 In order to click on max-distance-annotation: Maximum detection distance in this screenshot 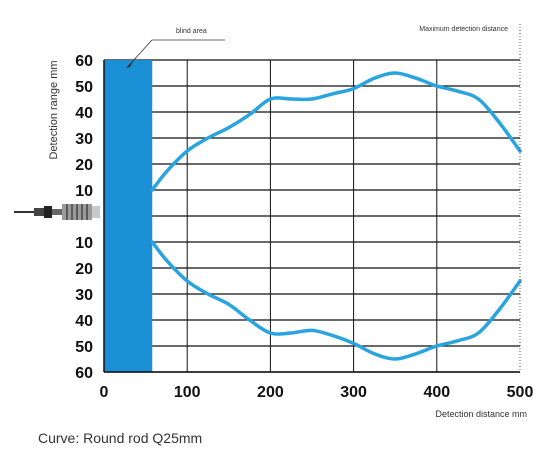, I will do `click(470, 198)`.